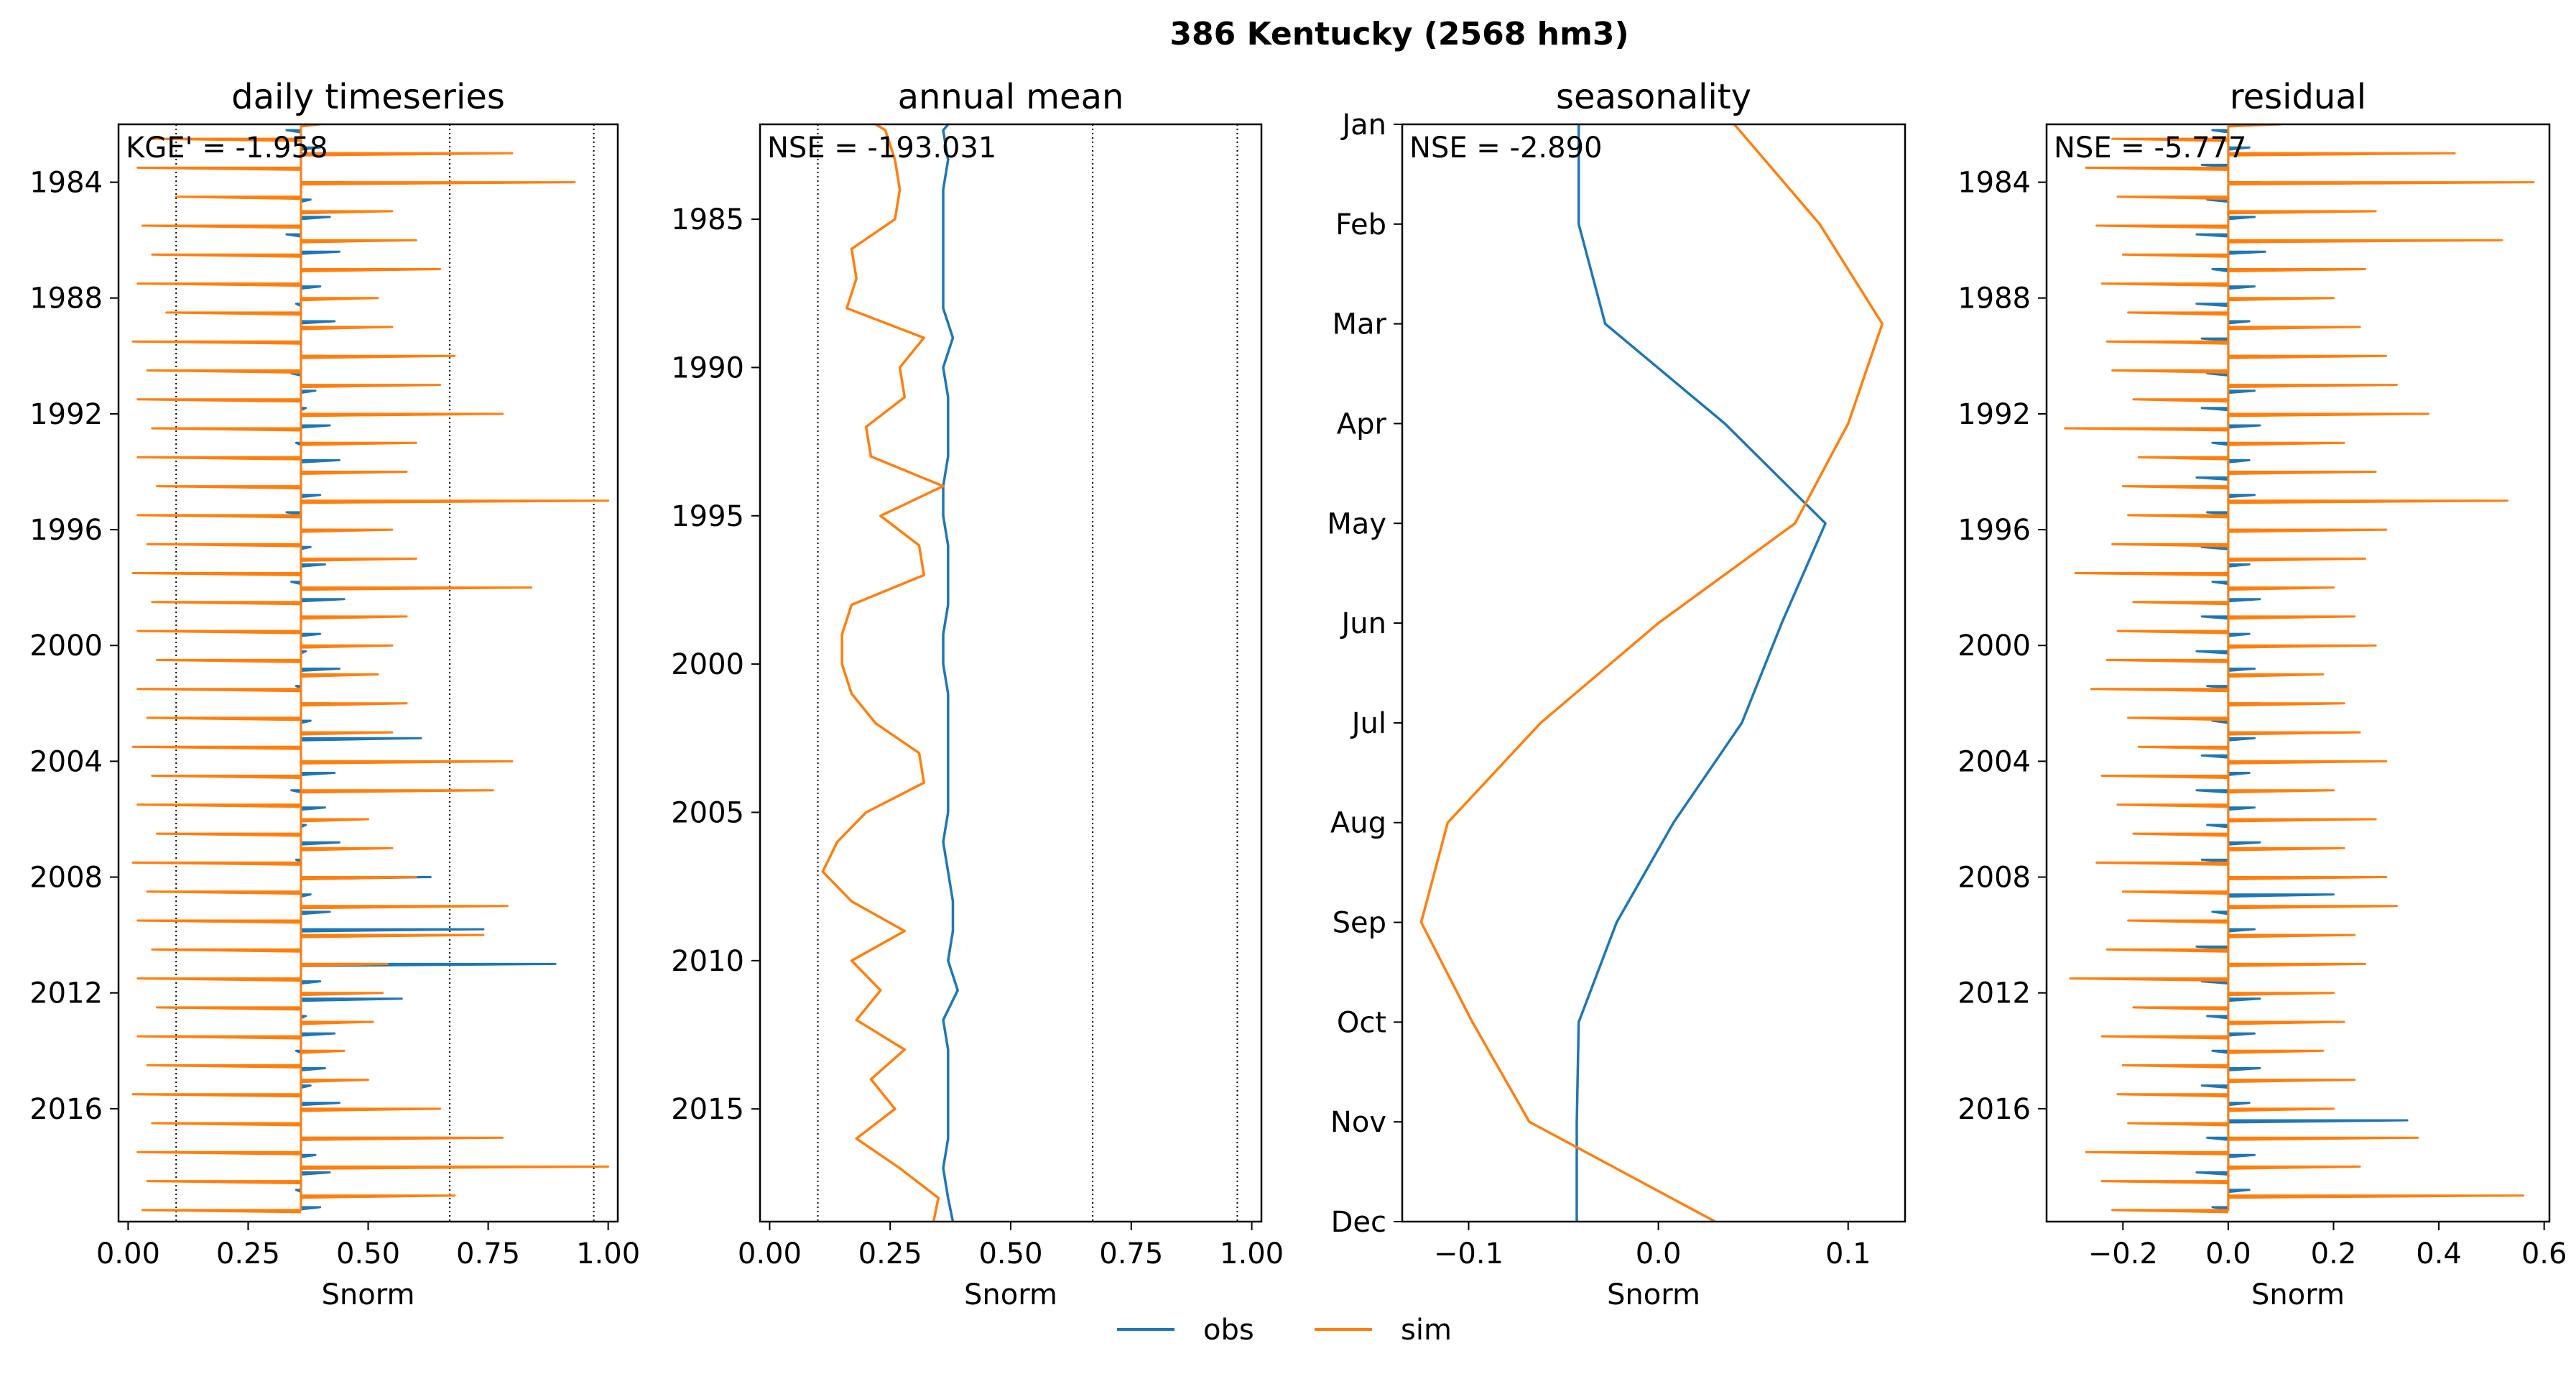 This screenshot has width=2576, height=1379. Describe the element at coordinates (1363, 125) in the screenshot. I see `y-tick-label: Jan` at that location.